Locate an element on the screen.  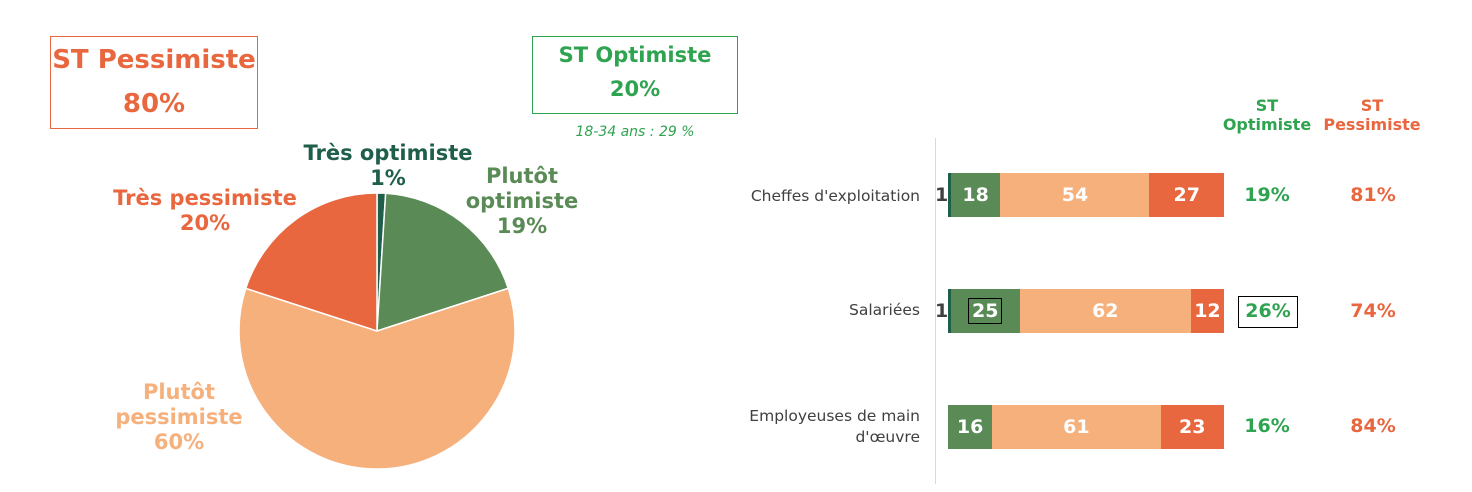
bar-axis-line is located at coordinates (935, 311).